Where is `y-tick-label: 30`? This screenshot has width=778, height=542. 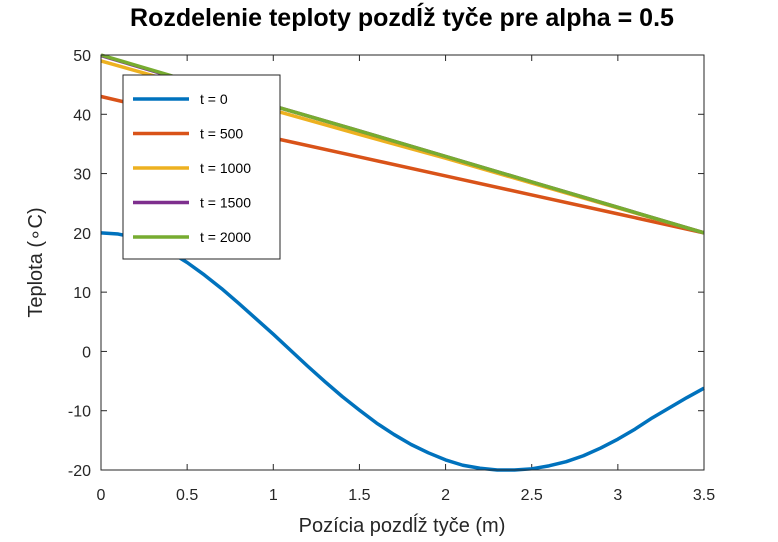 y-tick-label: 30 is located at coordinates (82, 175).